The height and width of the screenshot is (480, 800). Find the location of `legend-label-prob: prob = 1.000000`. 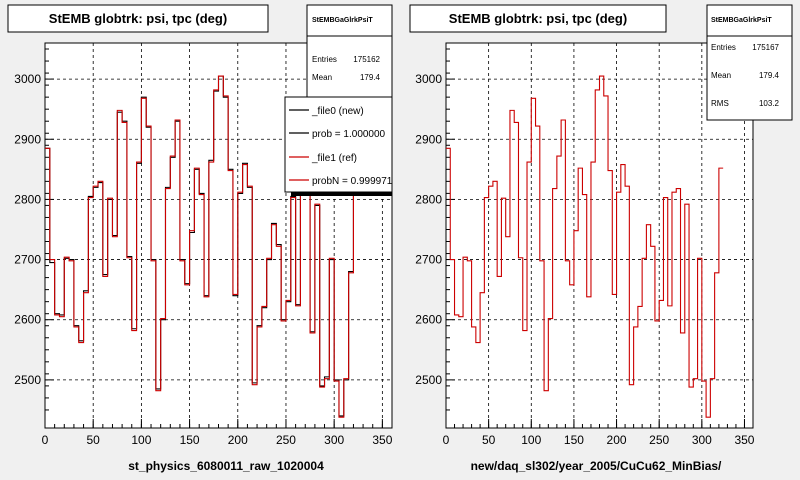

legend-label-prob: prob = 1.000000 is located at coordinates (349, 134).